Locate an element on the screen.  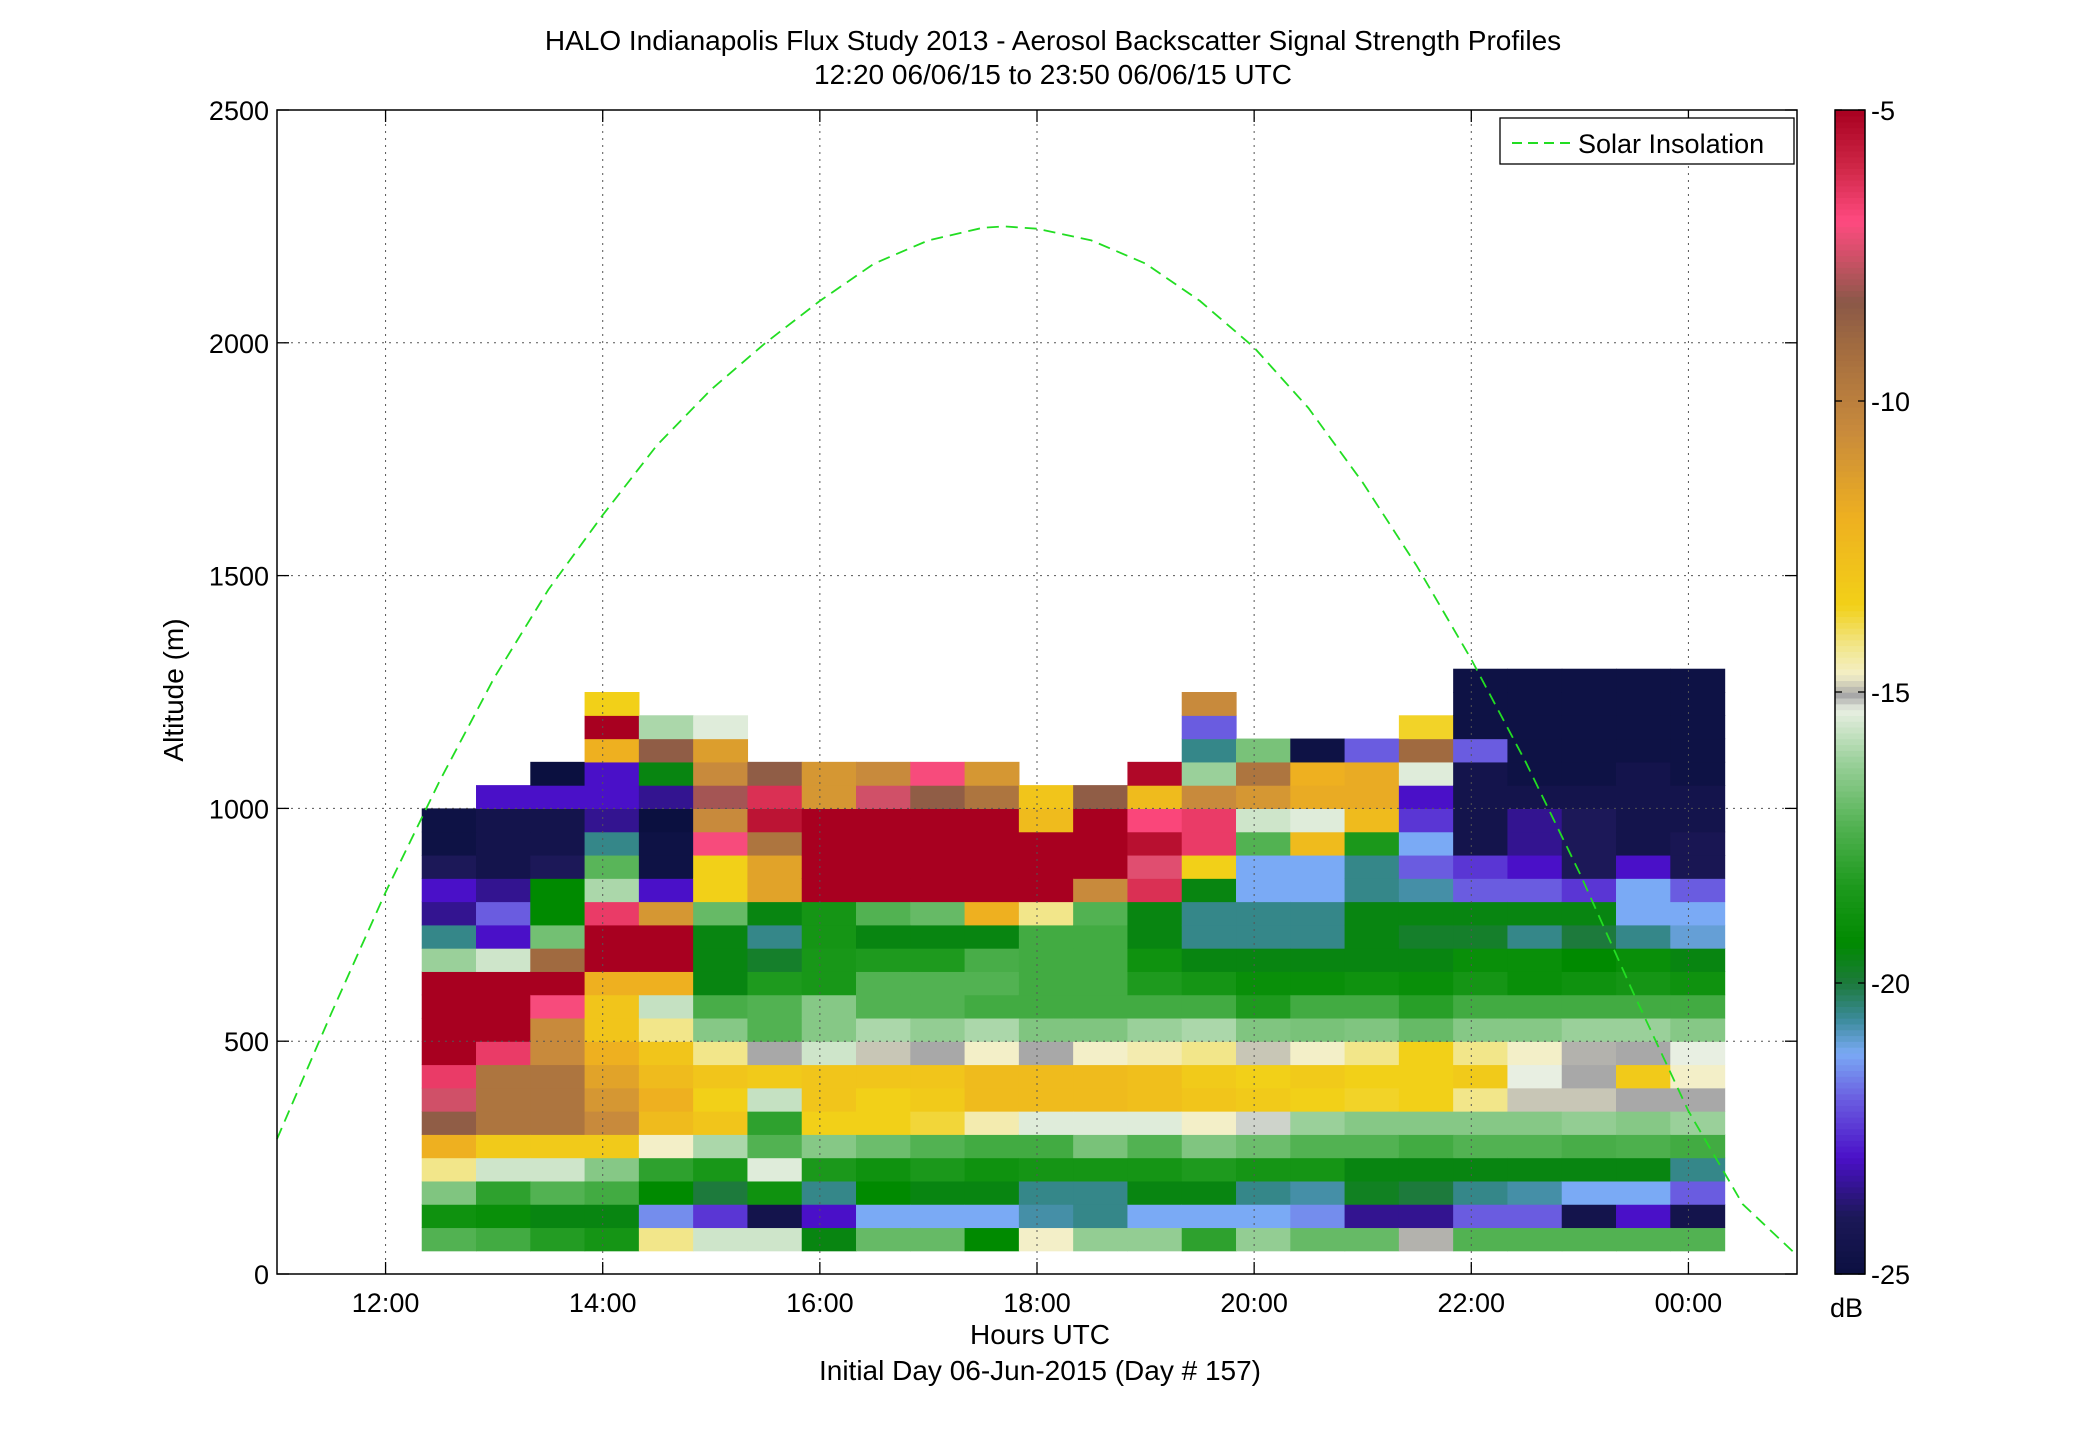
colorbar: -5 -10 -15 -20 -25 is located at coordinates (1872, 693).